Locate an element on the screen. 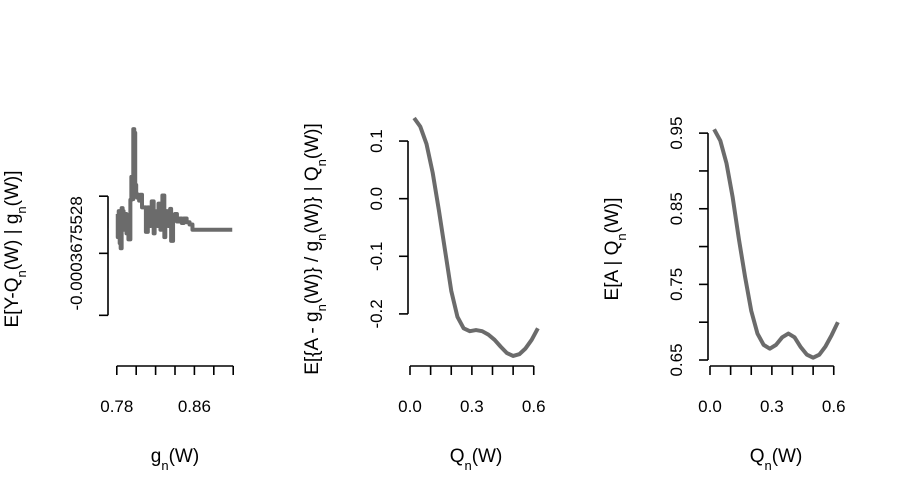  x-tick-label: 0.78 is located at coordinates (116, 406).